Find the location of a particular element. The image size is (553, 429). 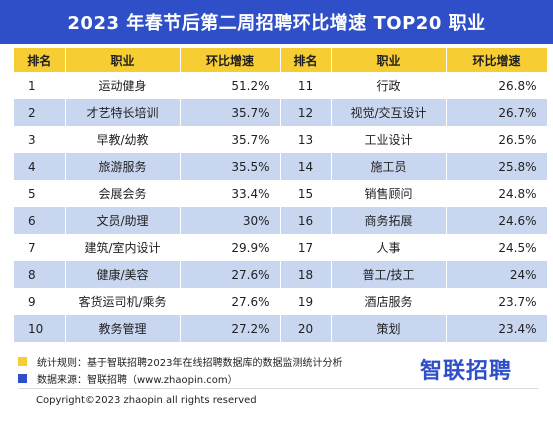

growth-cell: 23.7% is located at coordinates (497, 301).